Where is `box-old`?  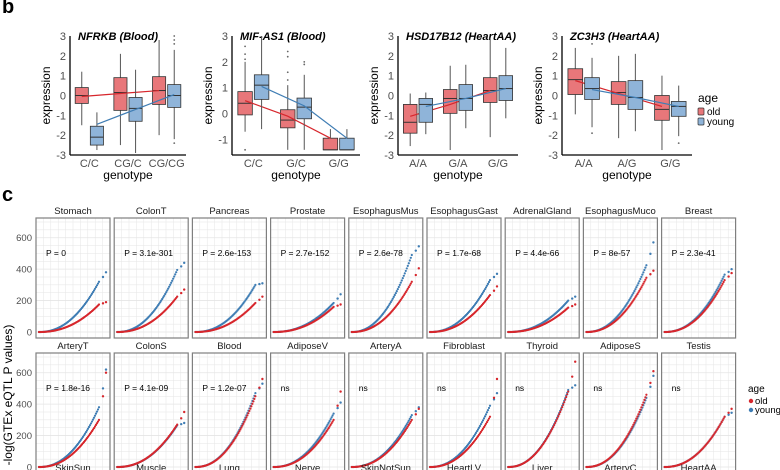
box-old is located at coordinates (575, 81).